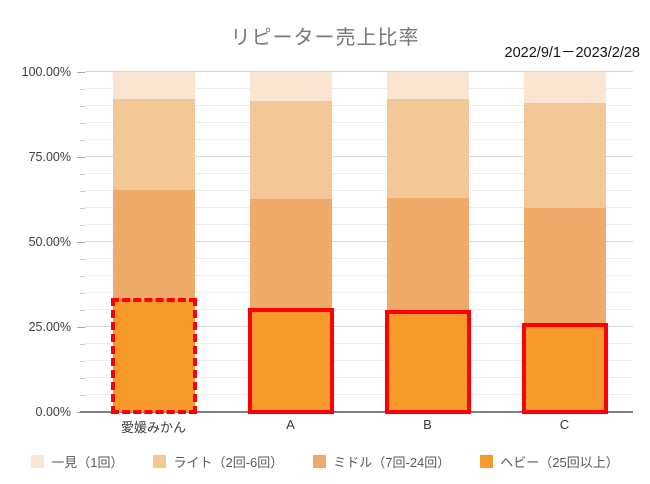 This screenshot has width=650, height=484. I want to click on highlight-border-愛媛みかん, so click(153, 355).